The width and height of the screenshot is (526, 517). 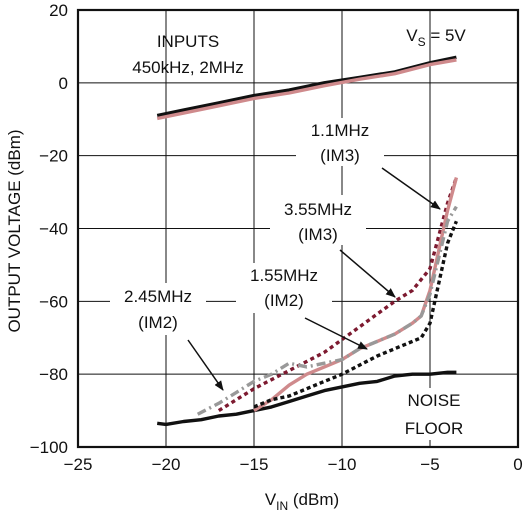 What do you see at coordinates (313, 499) in the screenshot?
I see `x-axis-label-rest: (dBm)` at bounding box center [313, 499].